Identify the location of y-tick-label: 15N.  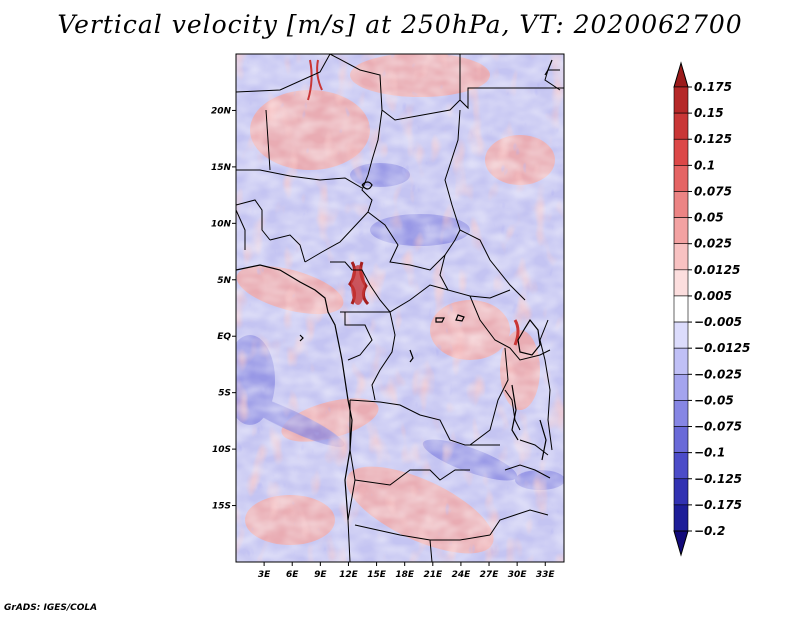
(221, 168).